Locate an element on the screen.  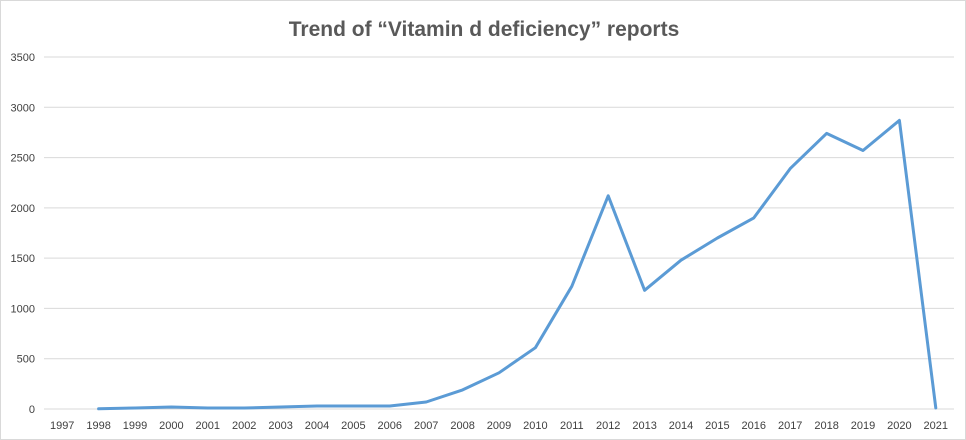
y-tick-label: 0 is located at coordinates (32, 410).